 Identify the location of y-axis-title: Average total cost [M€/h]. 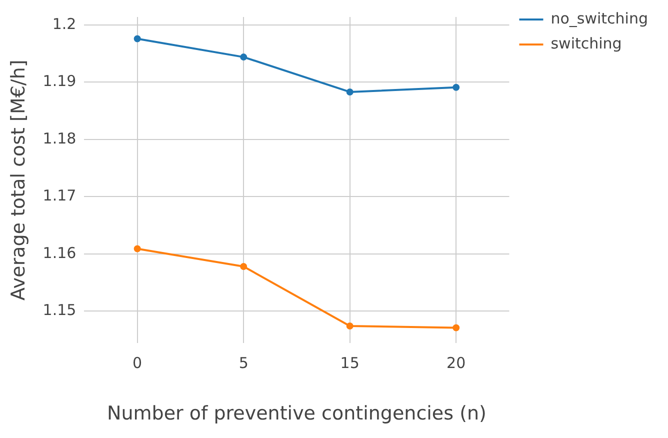
(18, 180).